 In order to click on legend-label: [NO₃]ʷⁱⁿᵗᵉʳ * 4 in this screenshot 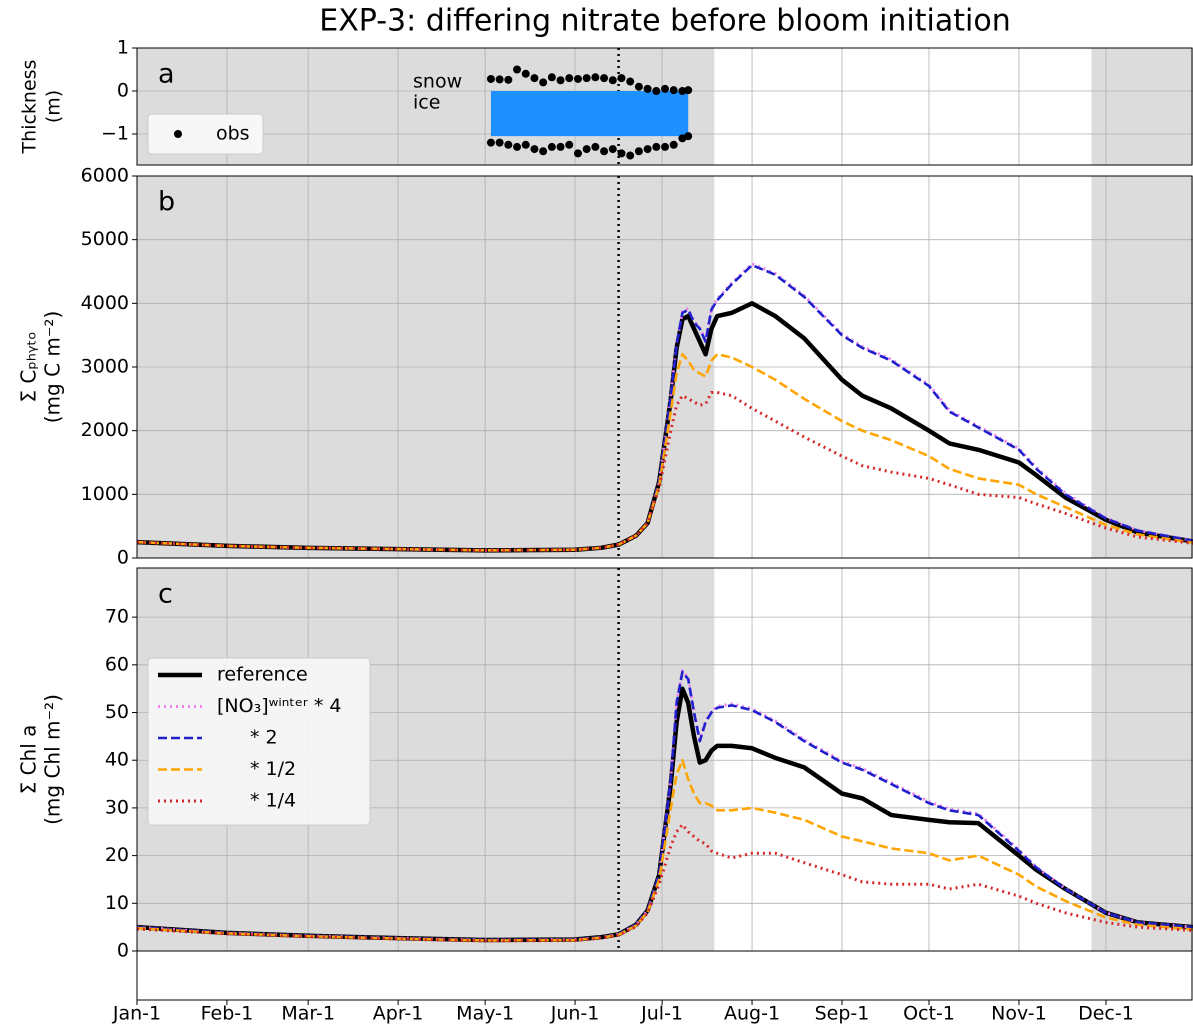, I will do `click(279, 706)`.